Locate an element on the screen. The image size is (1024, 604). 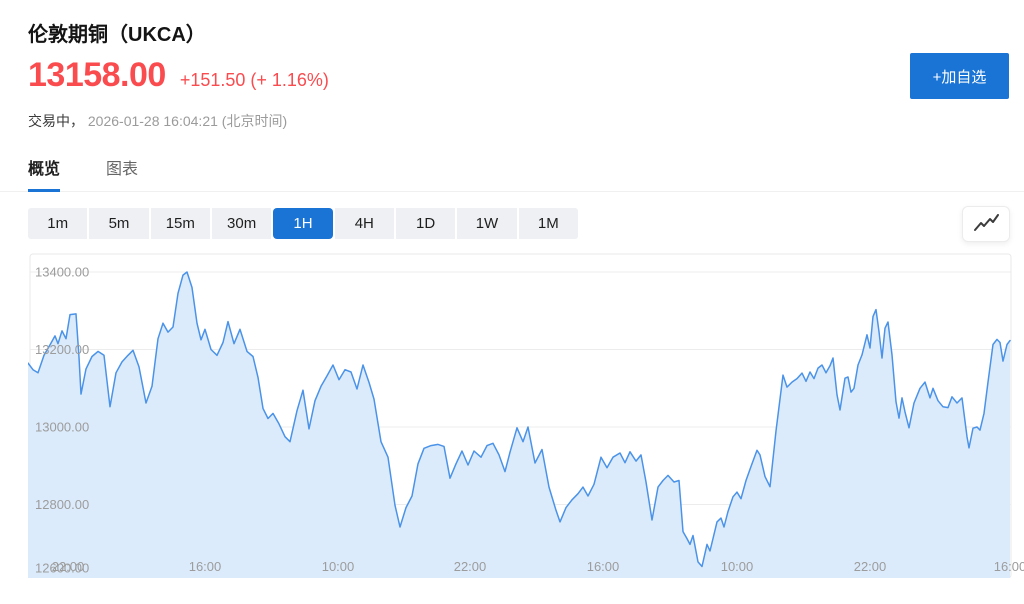
tab-chart: 图表 is located at coordinates (122, 169).